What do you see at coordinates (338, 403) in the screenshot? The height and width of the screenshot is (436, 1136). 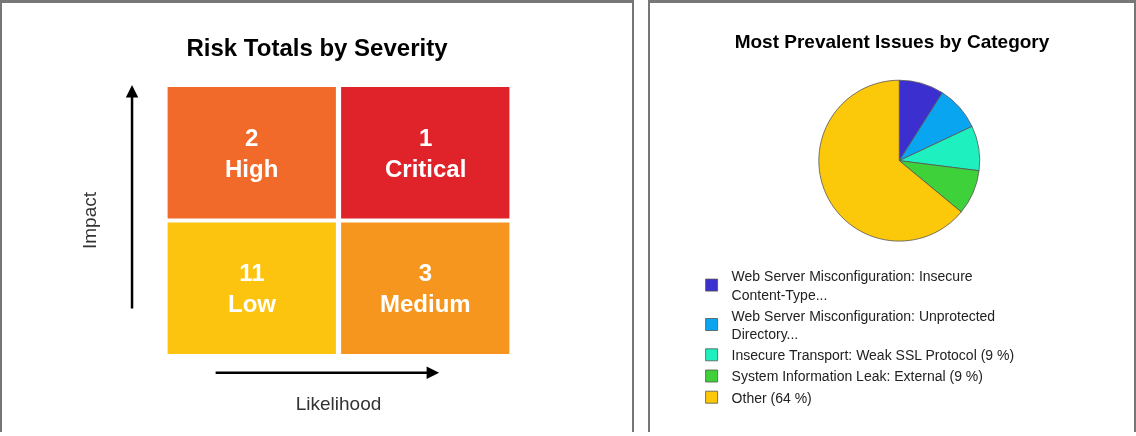 I see `x-axis-title: Likelihood` at bounding box center [338, 403].